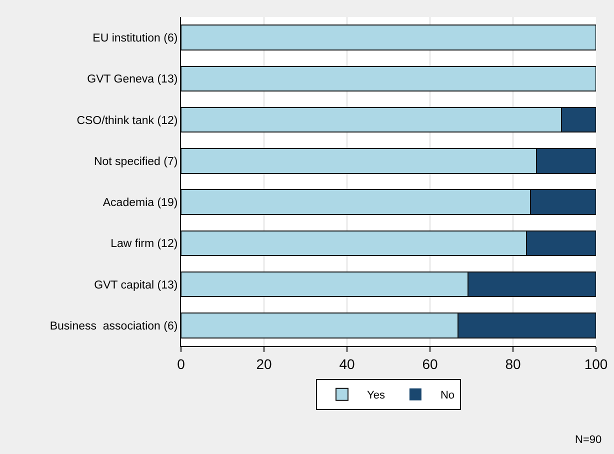 Image resolution: width=614 pixels, height=454 pixels. What do you see at coordinates (144, 244) in the screenshot?
I see `y-tick-label: Law firm (12)` at bounding box center [144, 244].